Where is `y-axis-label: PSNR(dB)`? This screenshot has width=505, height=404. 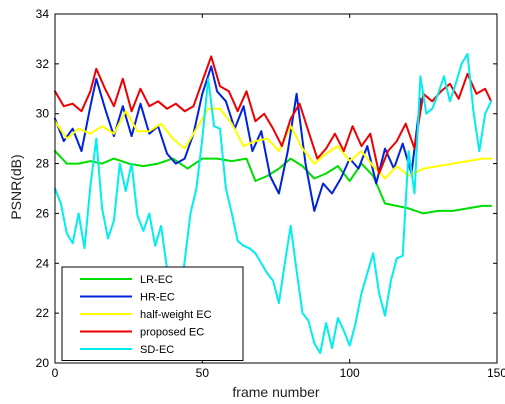
y-axis-label: PSNR(dB) is located at coordinates (16, 186).